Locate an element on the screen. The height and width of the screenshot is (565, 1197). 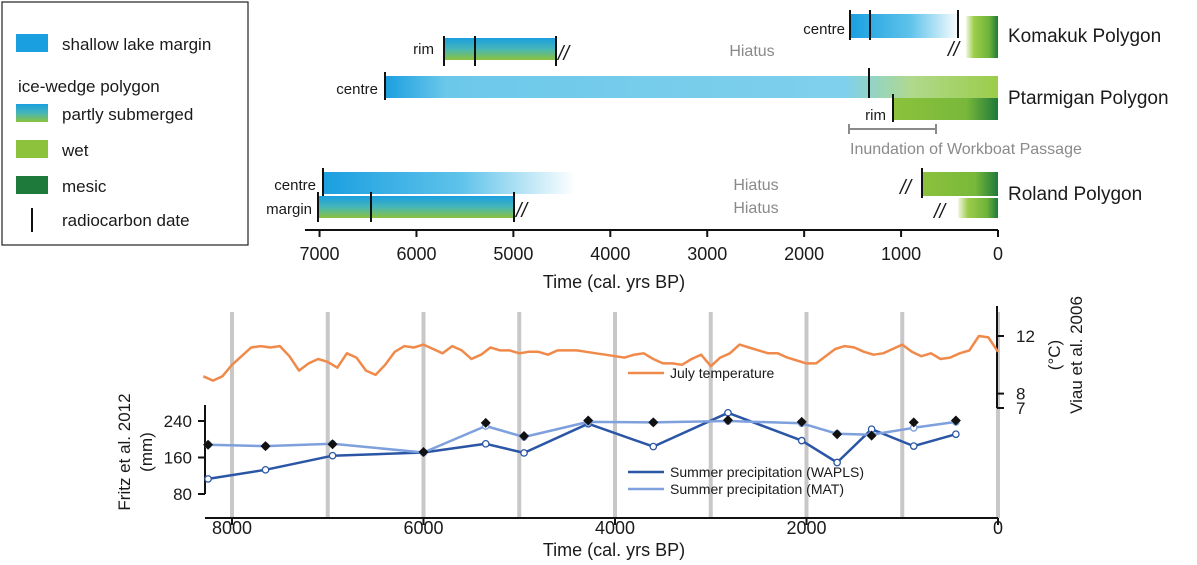
legend-label-mesic: mesic is located at coordinates (84, 186).